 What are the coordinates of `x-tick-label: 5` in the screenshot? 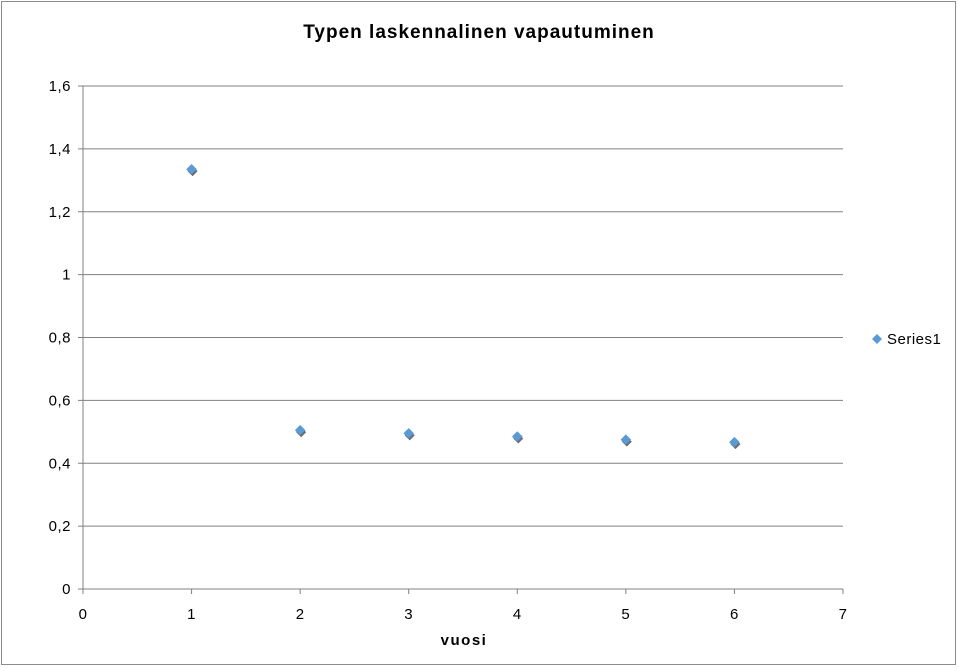 It's located at (625, 614).